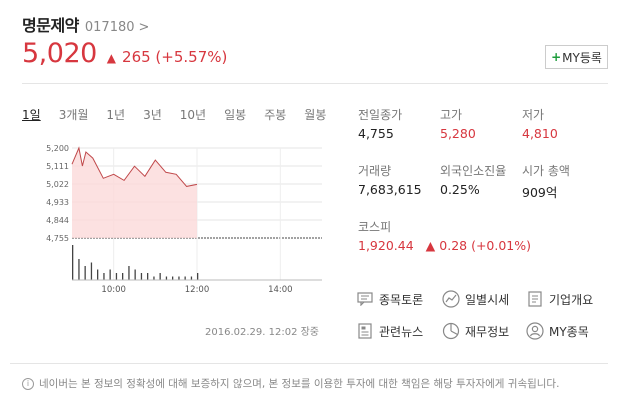 Image resolution: width=618 pixels, height=403 pixels. What do you see at coordinates (375, 227) in the screenshot?
I see `stat-label: 코스피` at bounding box center [375, 227].